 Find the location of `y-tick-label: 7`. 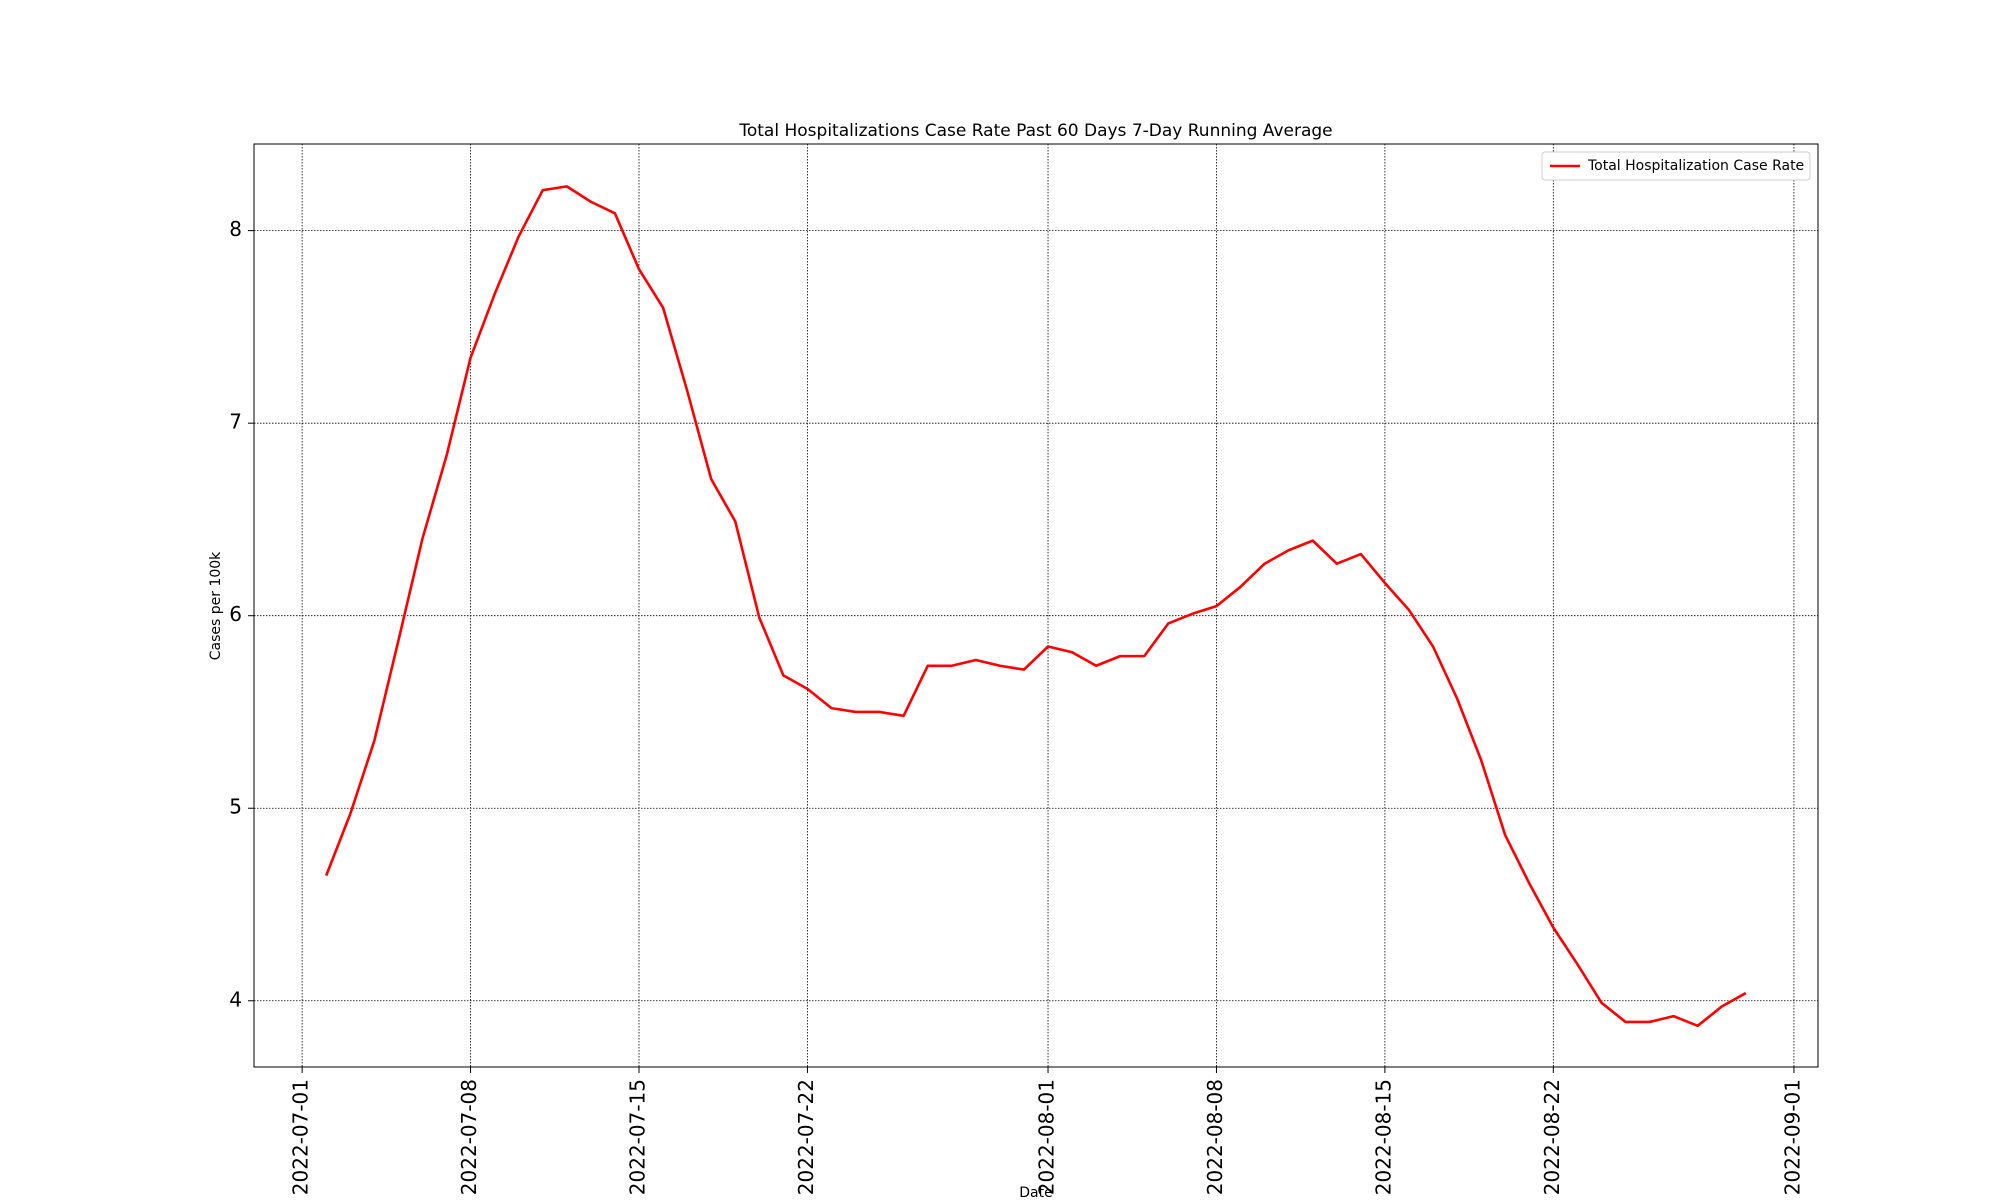

y-tick-label: 7 is located at coordinates (235, 422).